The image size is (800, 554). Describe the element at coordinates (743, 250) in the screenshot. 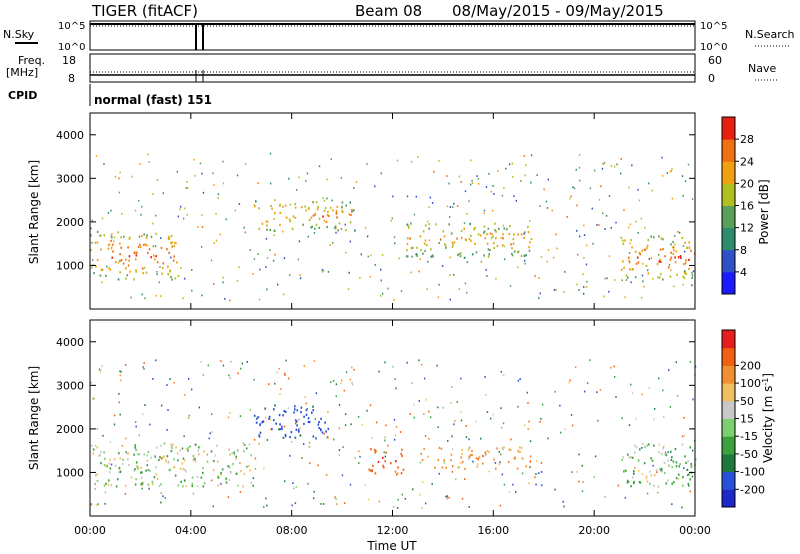

I see `colorbar-tick-label: 8` at that location.